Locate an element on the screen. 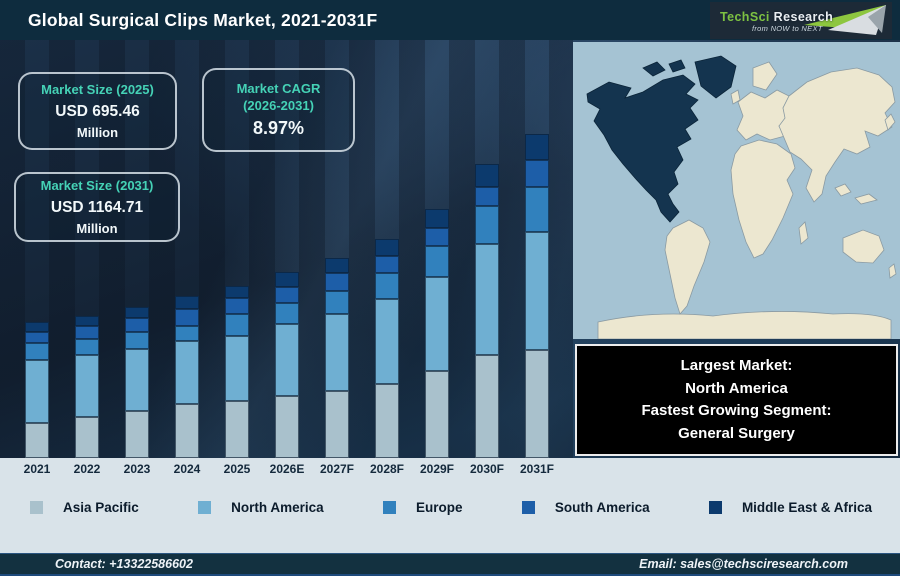  stat-title: Market Size (2025) is located at coordinates (97, 90).